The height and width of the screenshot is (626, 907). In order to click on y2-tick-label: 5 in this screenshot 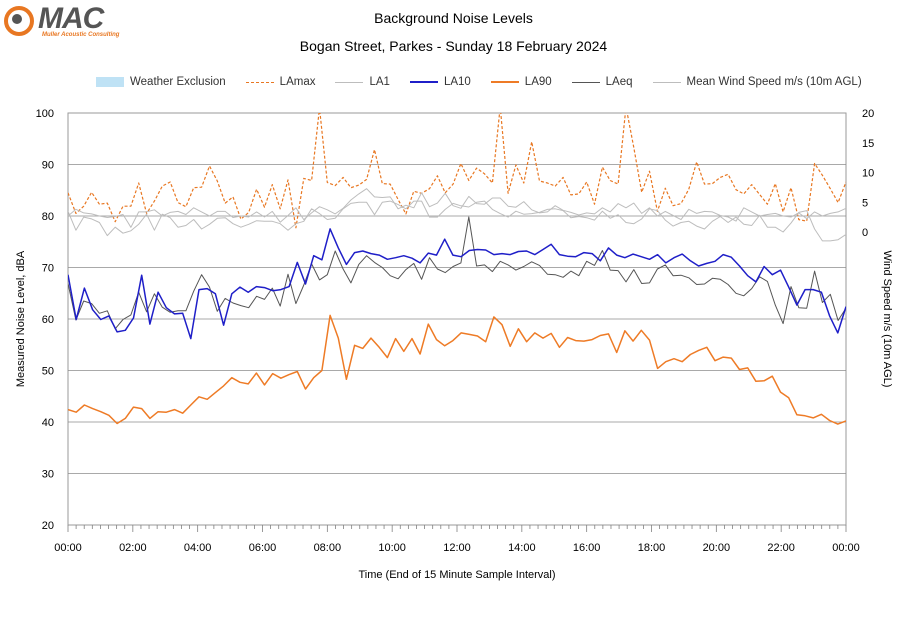, I will do `click(865, 203)`.